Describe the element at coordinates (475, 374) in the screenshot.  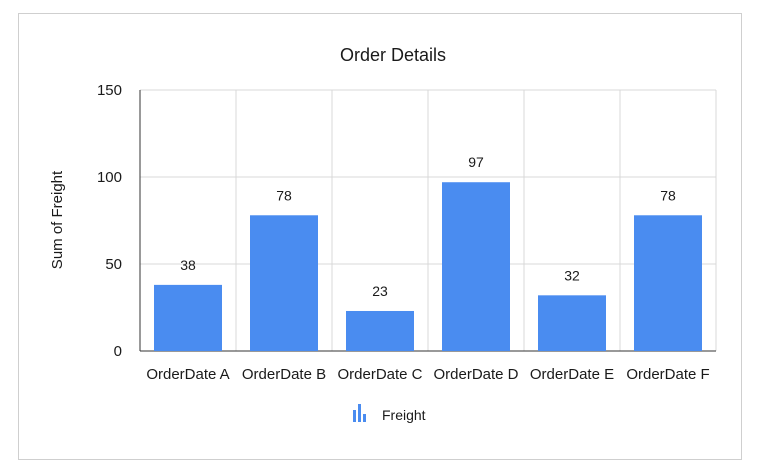
I see `x-tick-label: OrderDate D` at that location.